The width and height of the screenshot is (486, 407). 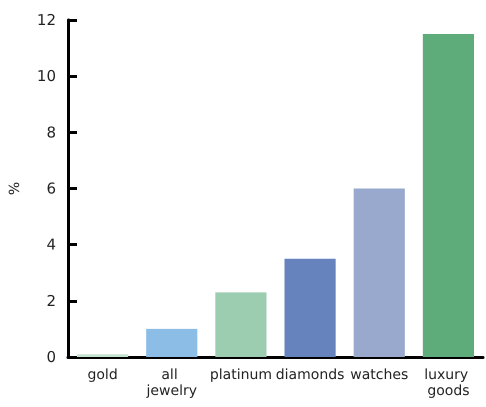 What do you see at coordinates (15, 189) in the screenshot?
I see `y-axis-title: %` at bounding box center [15, 189].